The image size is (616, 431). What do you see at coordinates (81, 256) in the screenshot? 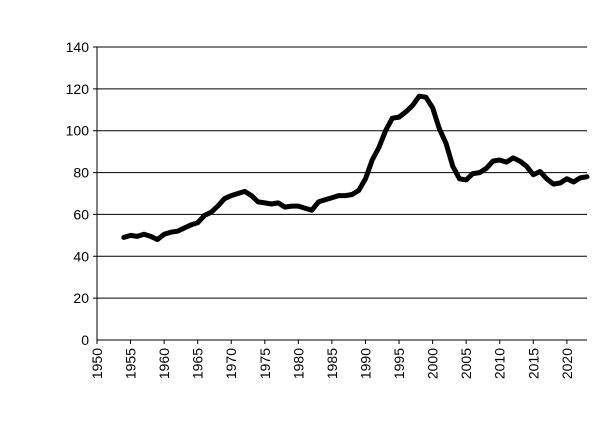
I see `y-tick-label: 40` at bounding box center [81, 256].